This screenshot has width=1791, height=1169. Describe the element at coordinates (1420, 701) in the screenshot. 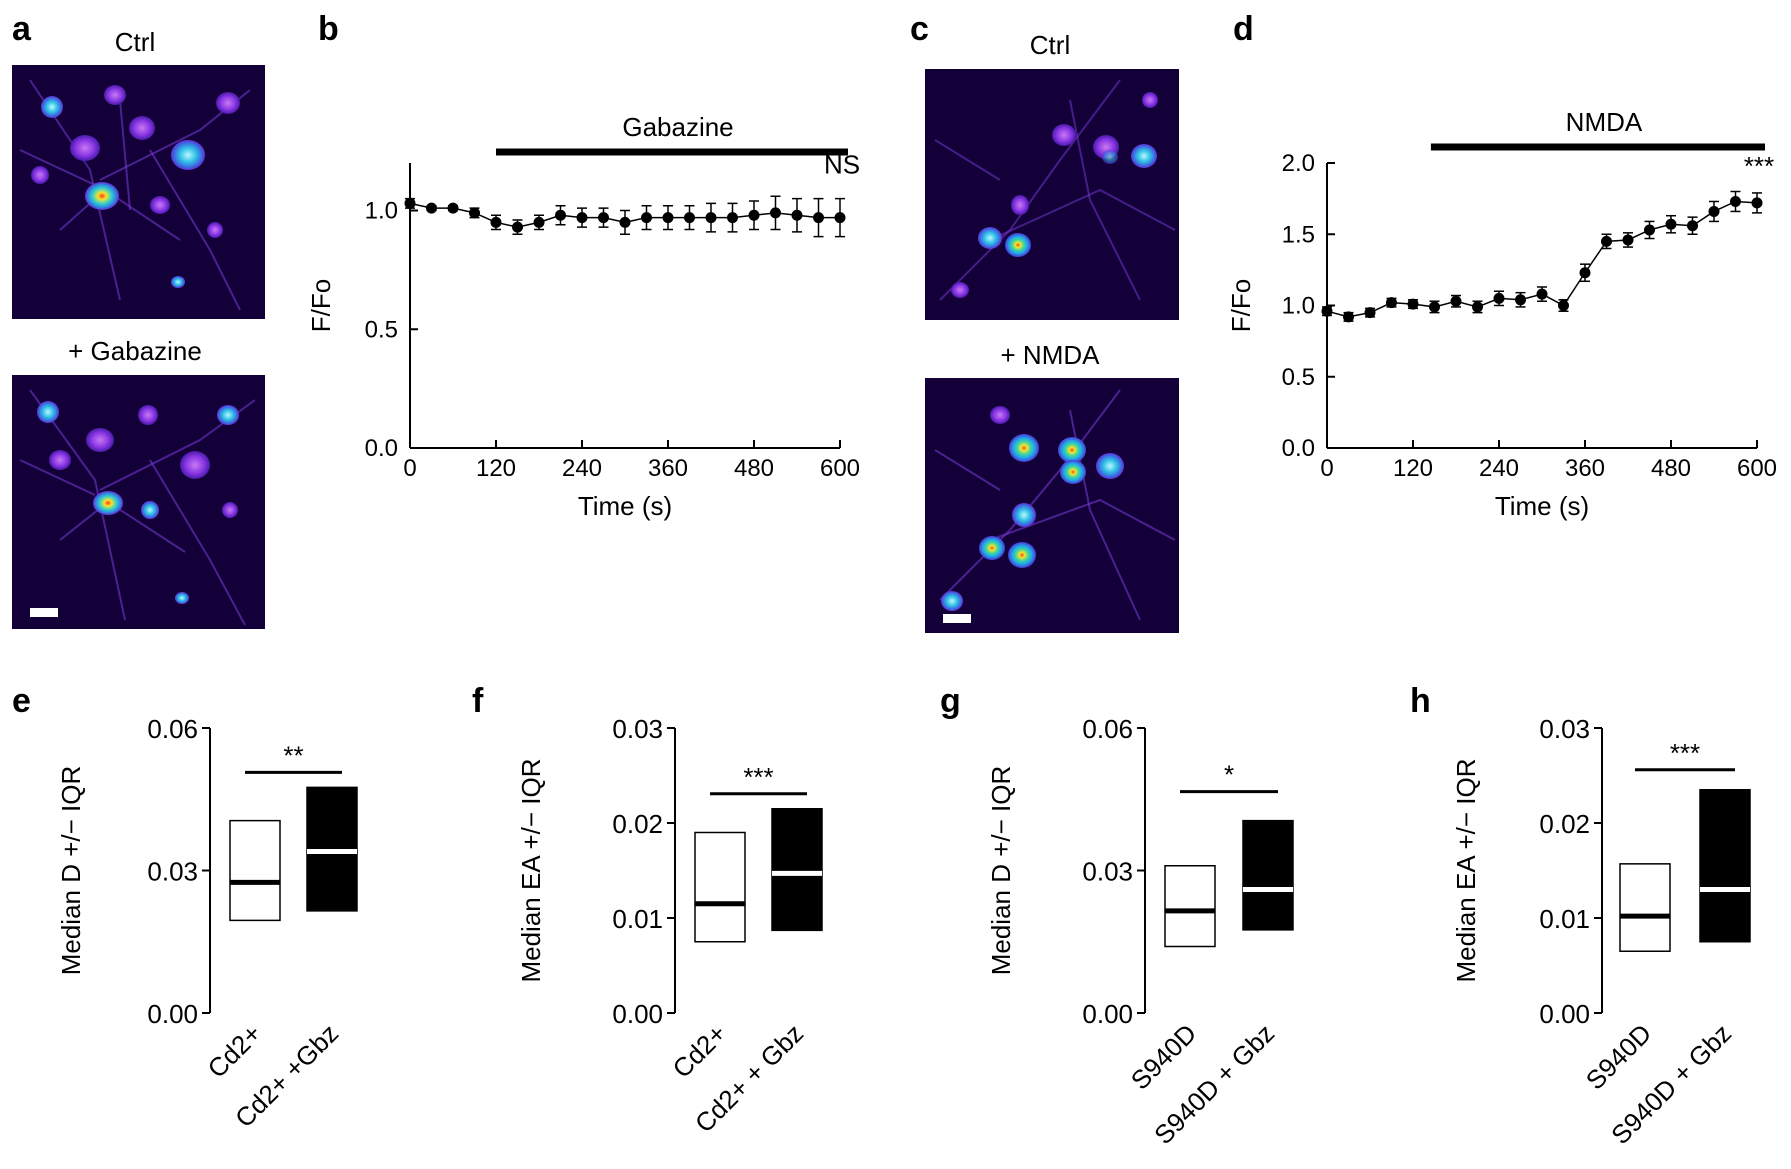

I see `panel-letter-h: h` at that location.